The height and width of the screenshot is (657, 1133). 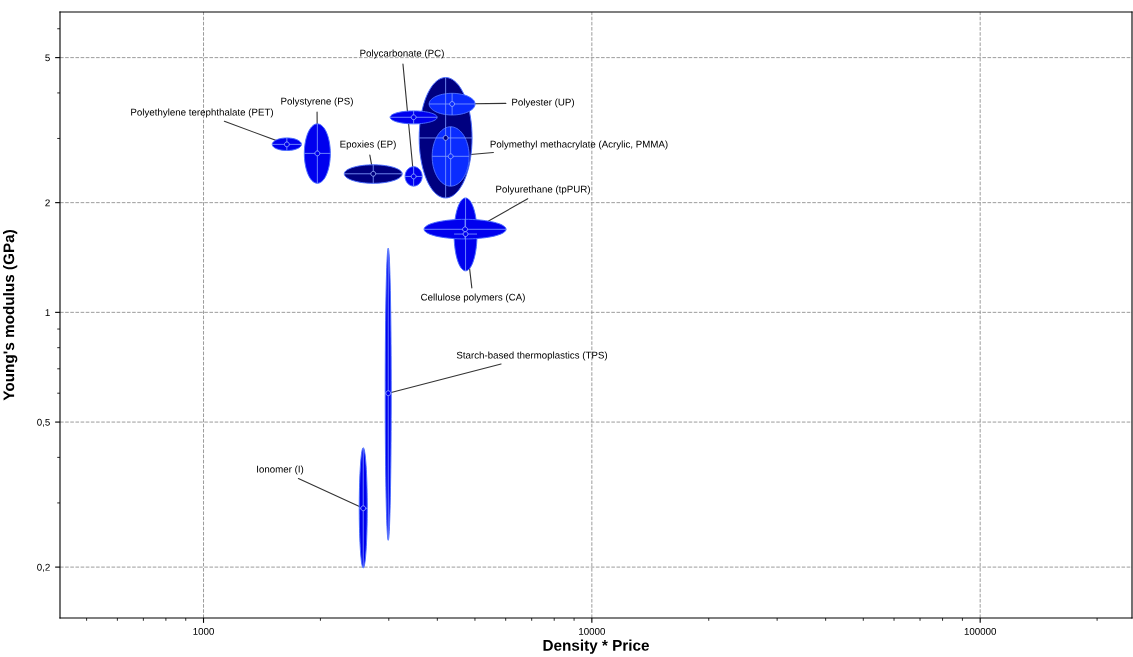 I want to click on annotation: Epoxies (EP), so click(x=368, y=145).